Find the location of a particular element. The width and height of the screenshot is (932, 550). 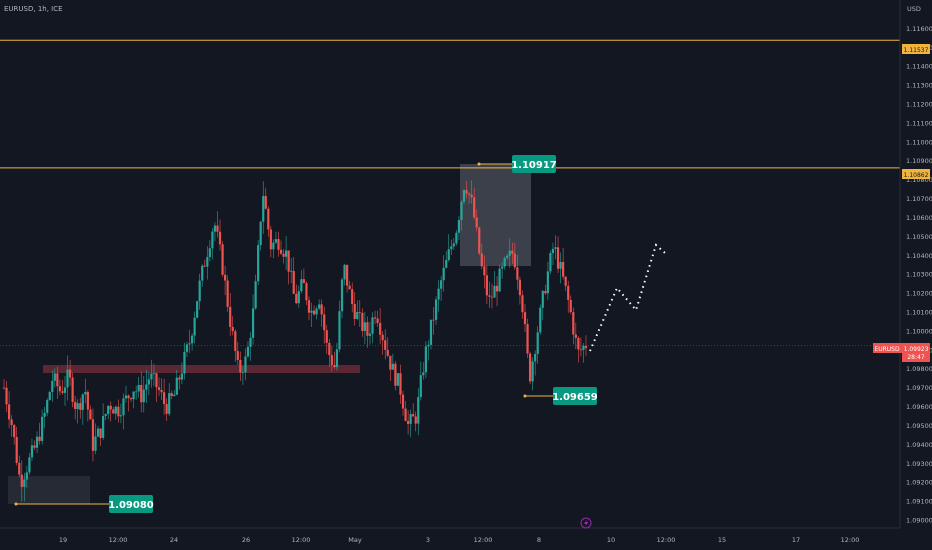

x-tick-label: 12:00 is located at coordinates (301, 540).